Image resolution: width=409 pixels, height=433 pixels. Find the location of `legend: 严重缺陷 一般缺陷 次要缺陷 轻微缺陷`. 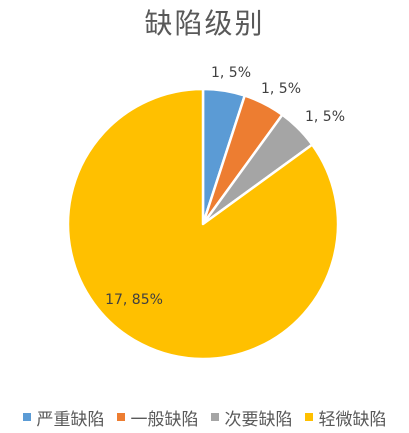

legend: 严重缺陷 一般缺陷 次要缺陷 轻微缺陷 is located at coordinates (204, 417).